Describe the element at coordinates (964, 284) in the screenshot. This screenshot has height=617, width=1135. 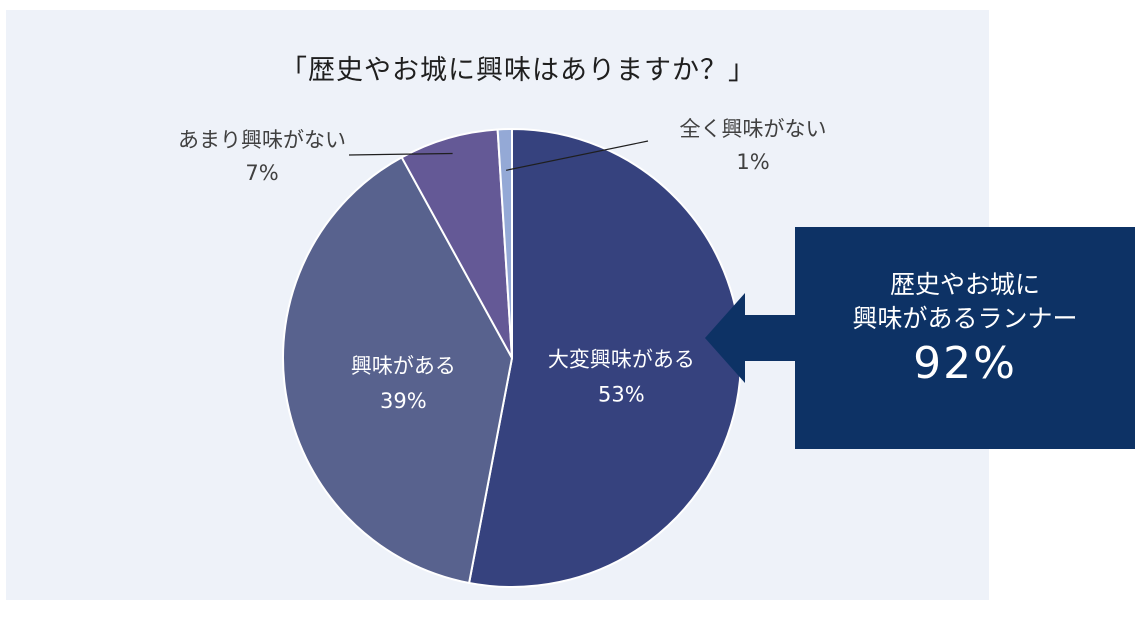
I see `callout-line-1: 歴史やお城に` at that location.